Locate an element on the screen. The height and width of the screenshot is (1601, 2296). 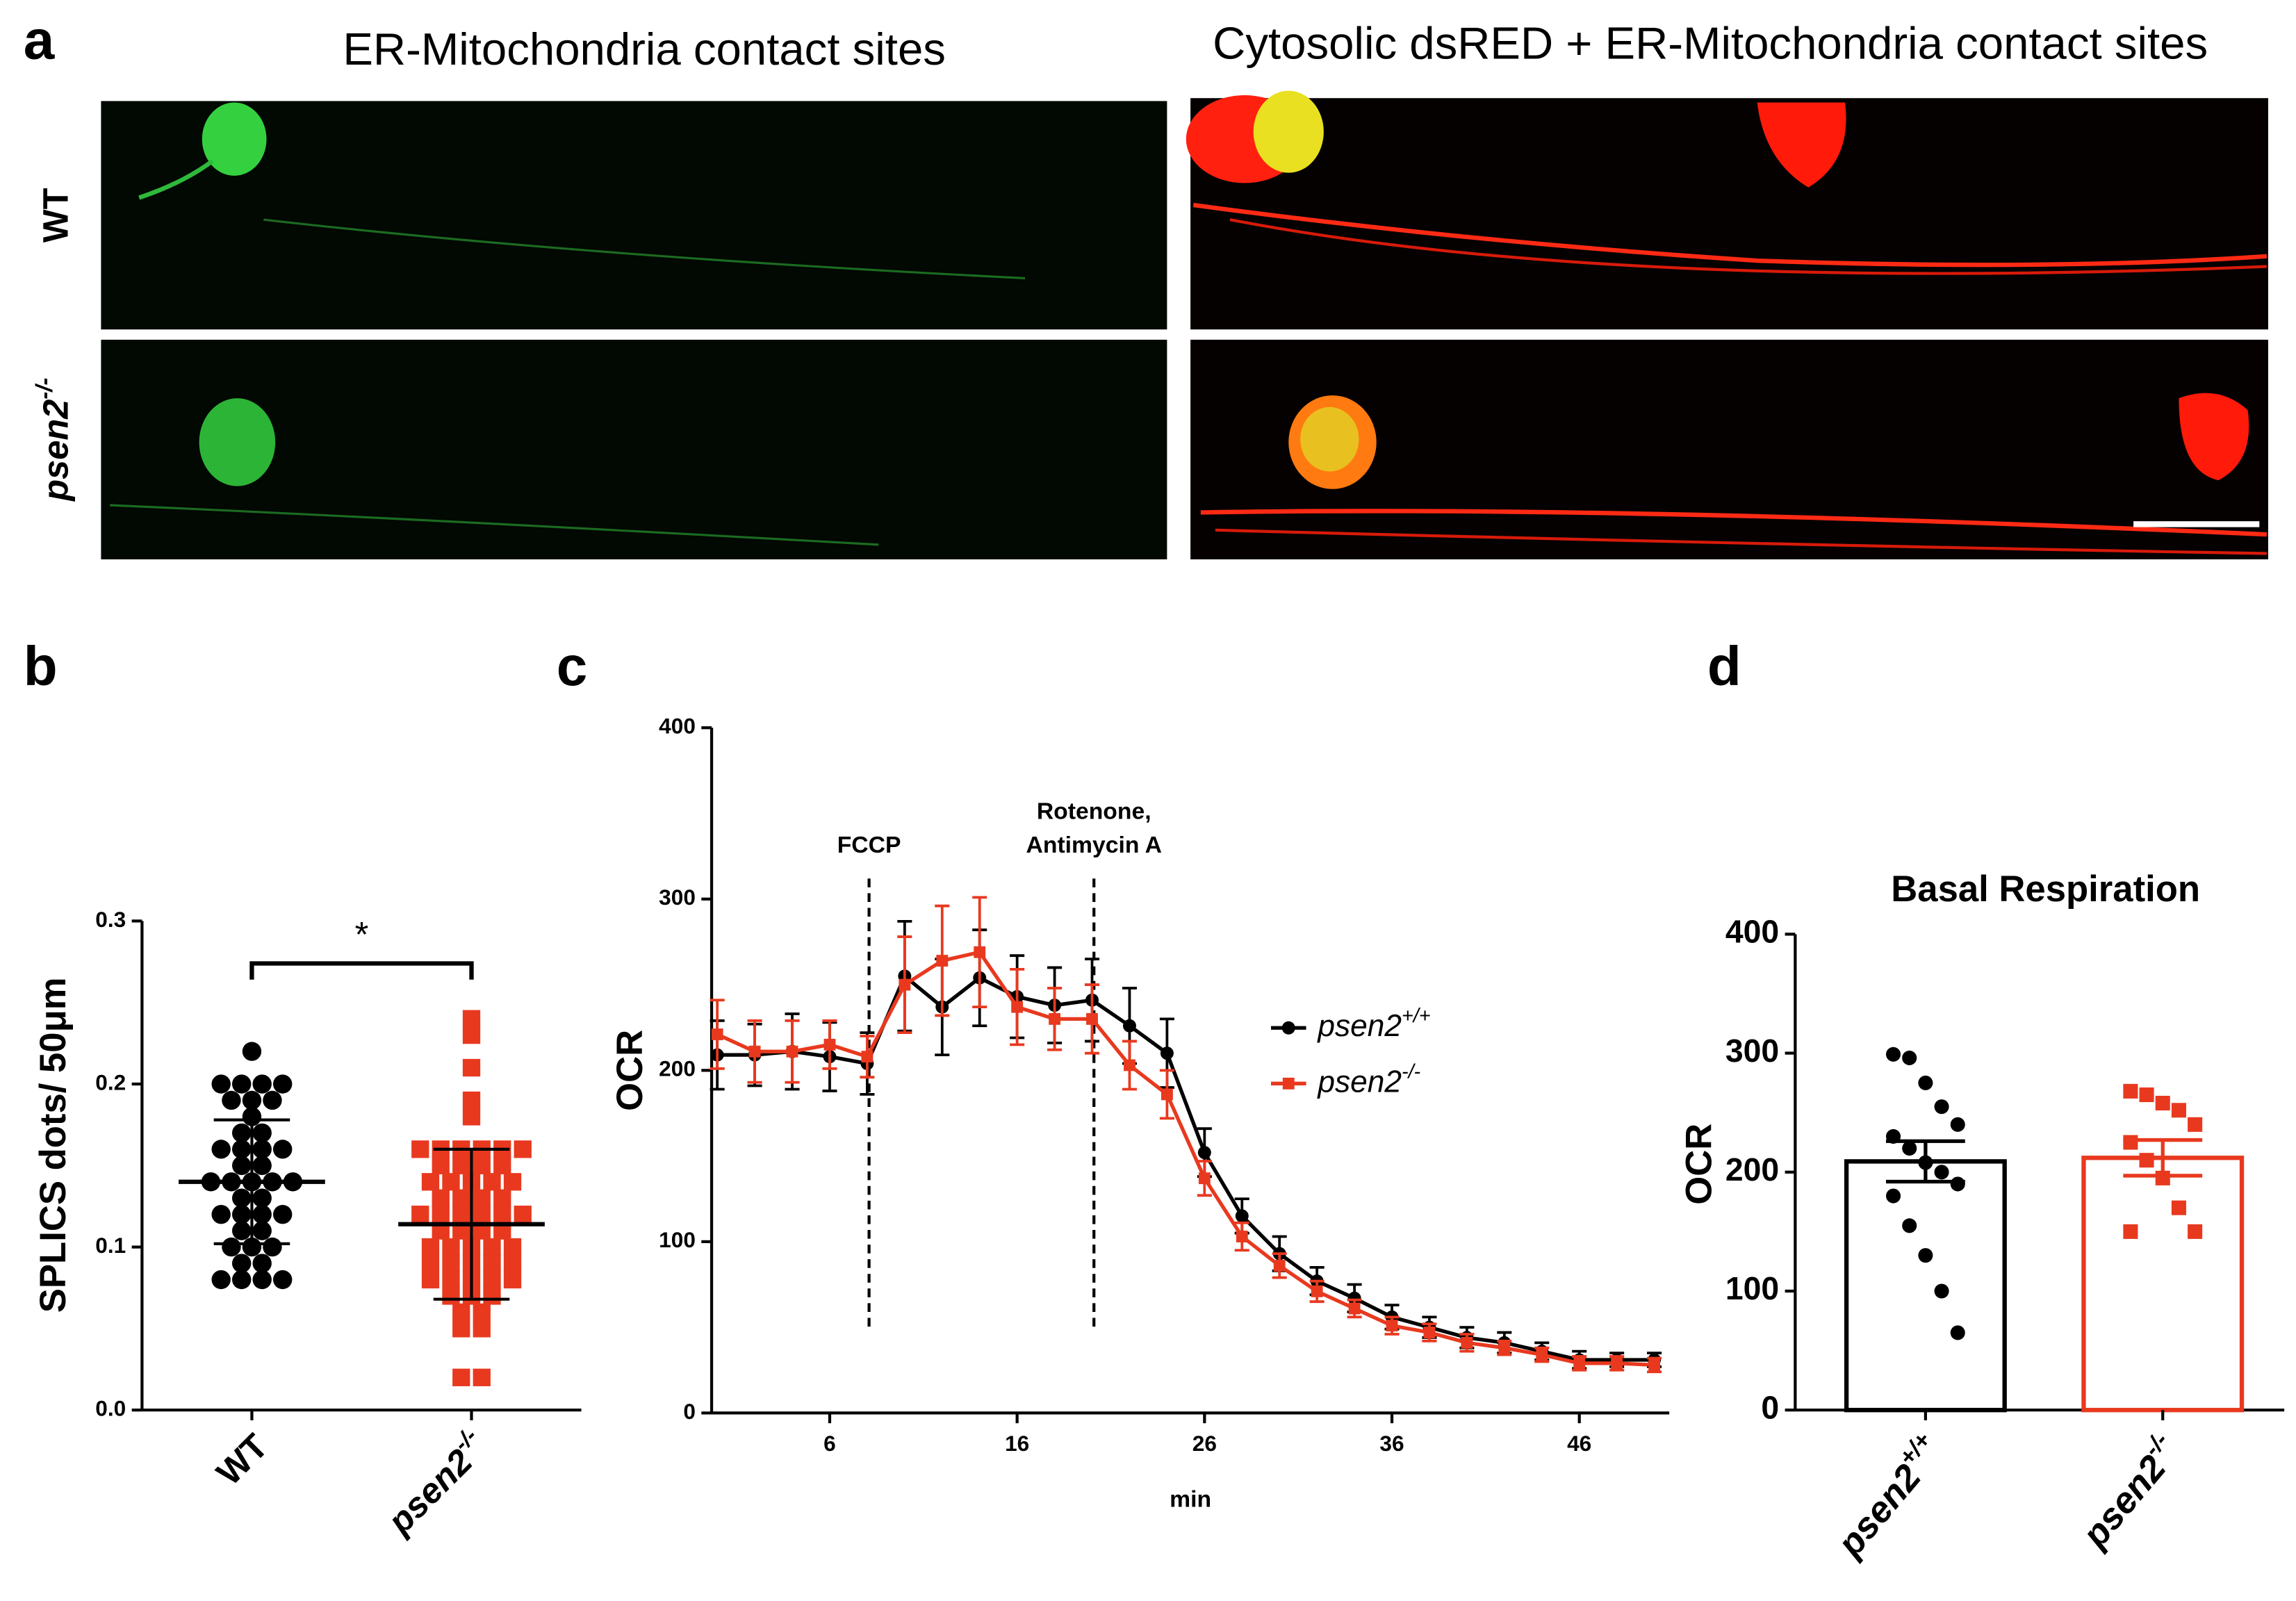
significance-label: * is located at coordinates (362, 934).